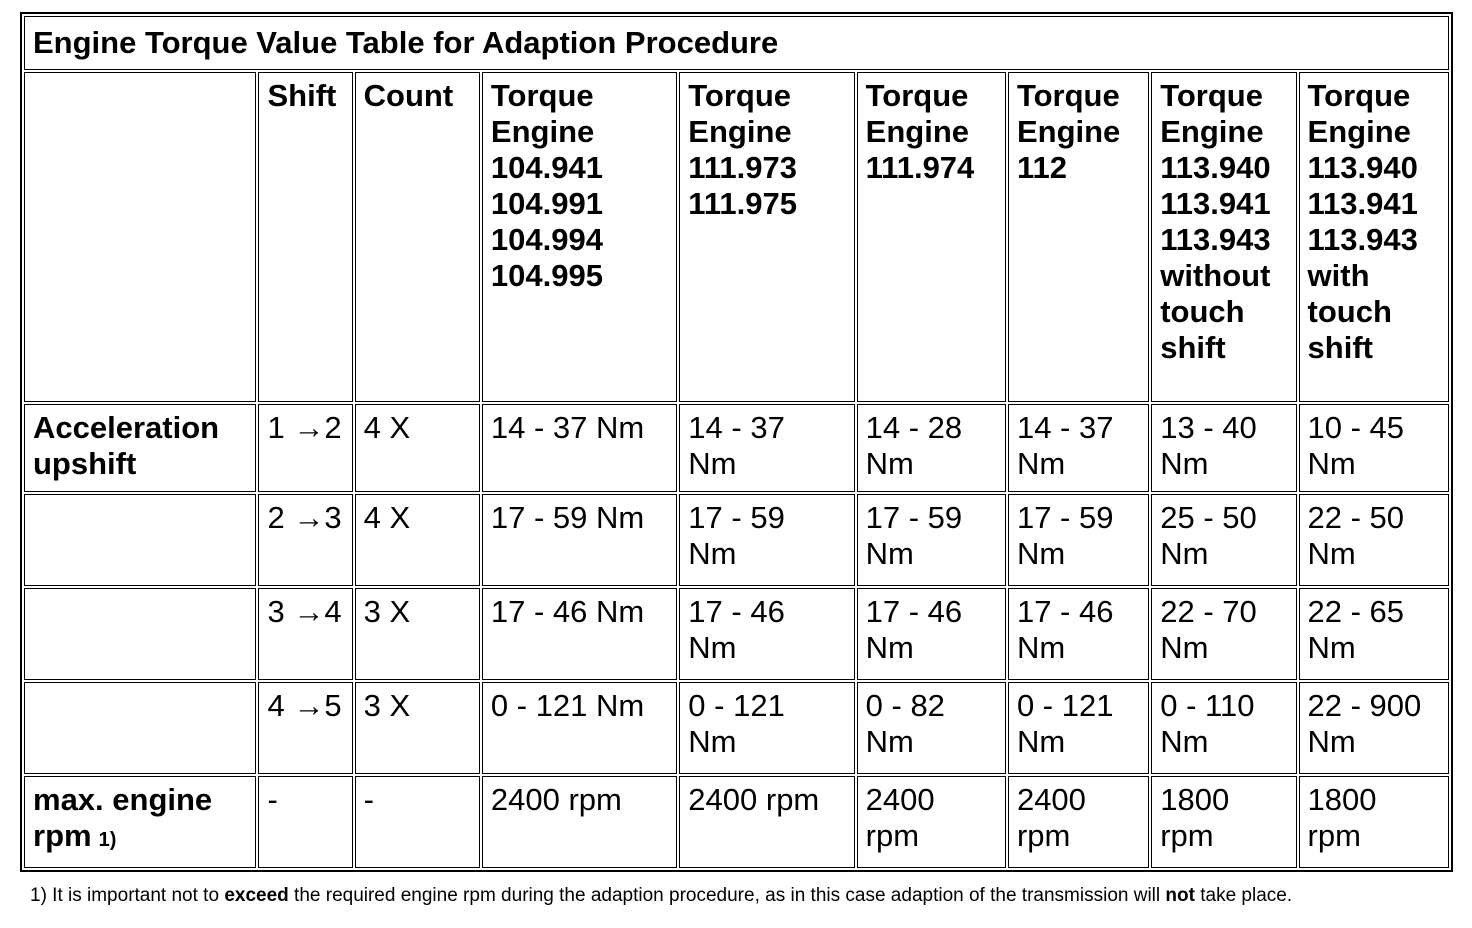  Describe the element at coordinates (305, 448) in the screenshot. I see `shift-cell: 1 →2` at that location.